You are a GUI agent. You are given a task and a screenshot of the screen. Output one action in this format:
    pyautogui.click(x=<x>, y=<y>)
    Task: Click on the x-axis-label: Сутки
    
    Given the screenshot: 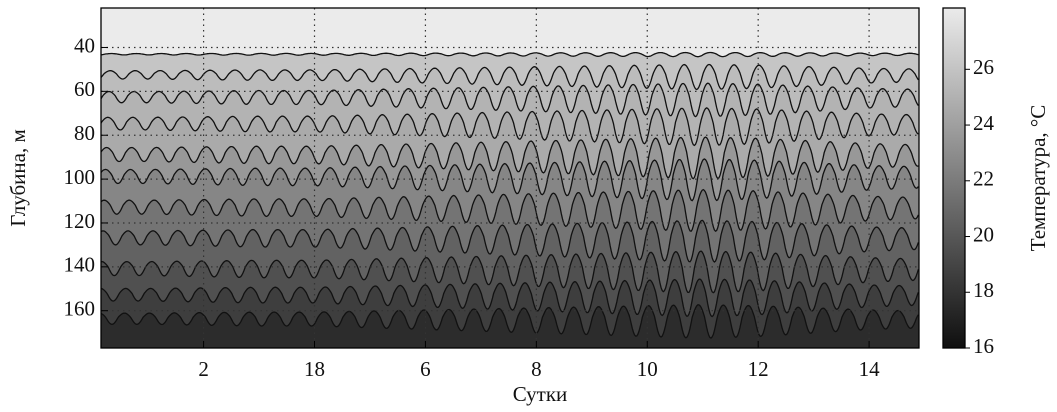 What is the action you would take?
    pyautogui.click(x=540, y=394)
    